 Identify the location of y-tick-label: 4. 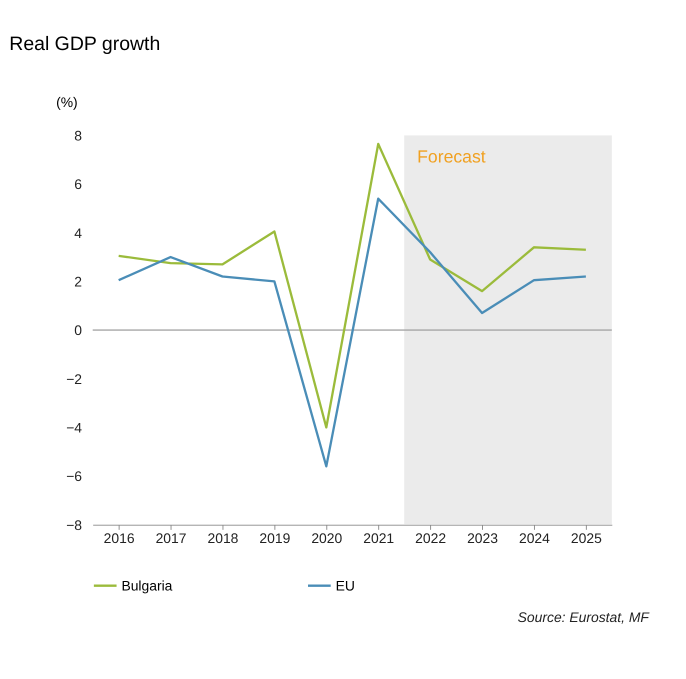
(78, 232).